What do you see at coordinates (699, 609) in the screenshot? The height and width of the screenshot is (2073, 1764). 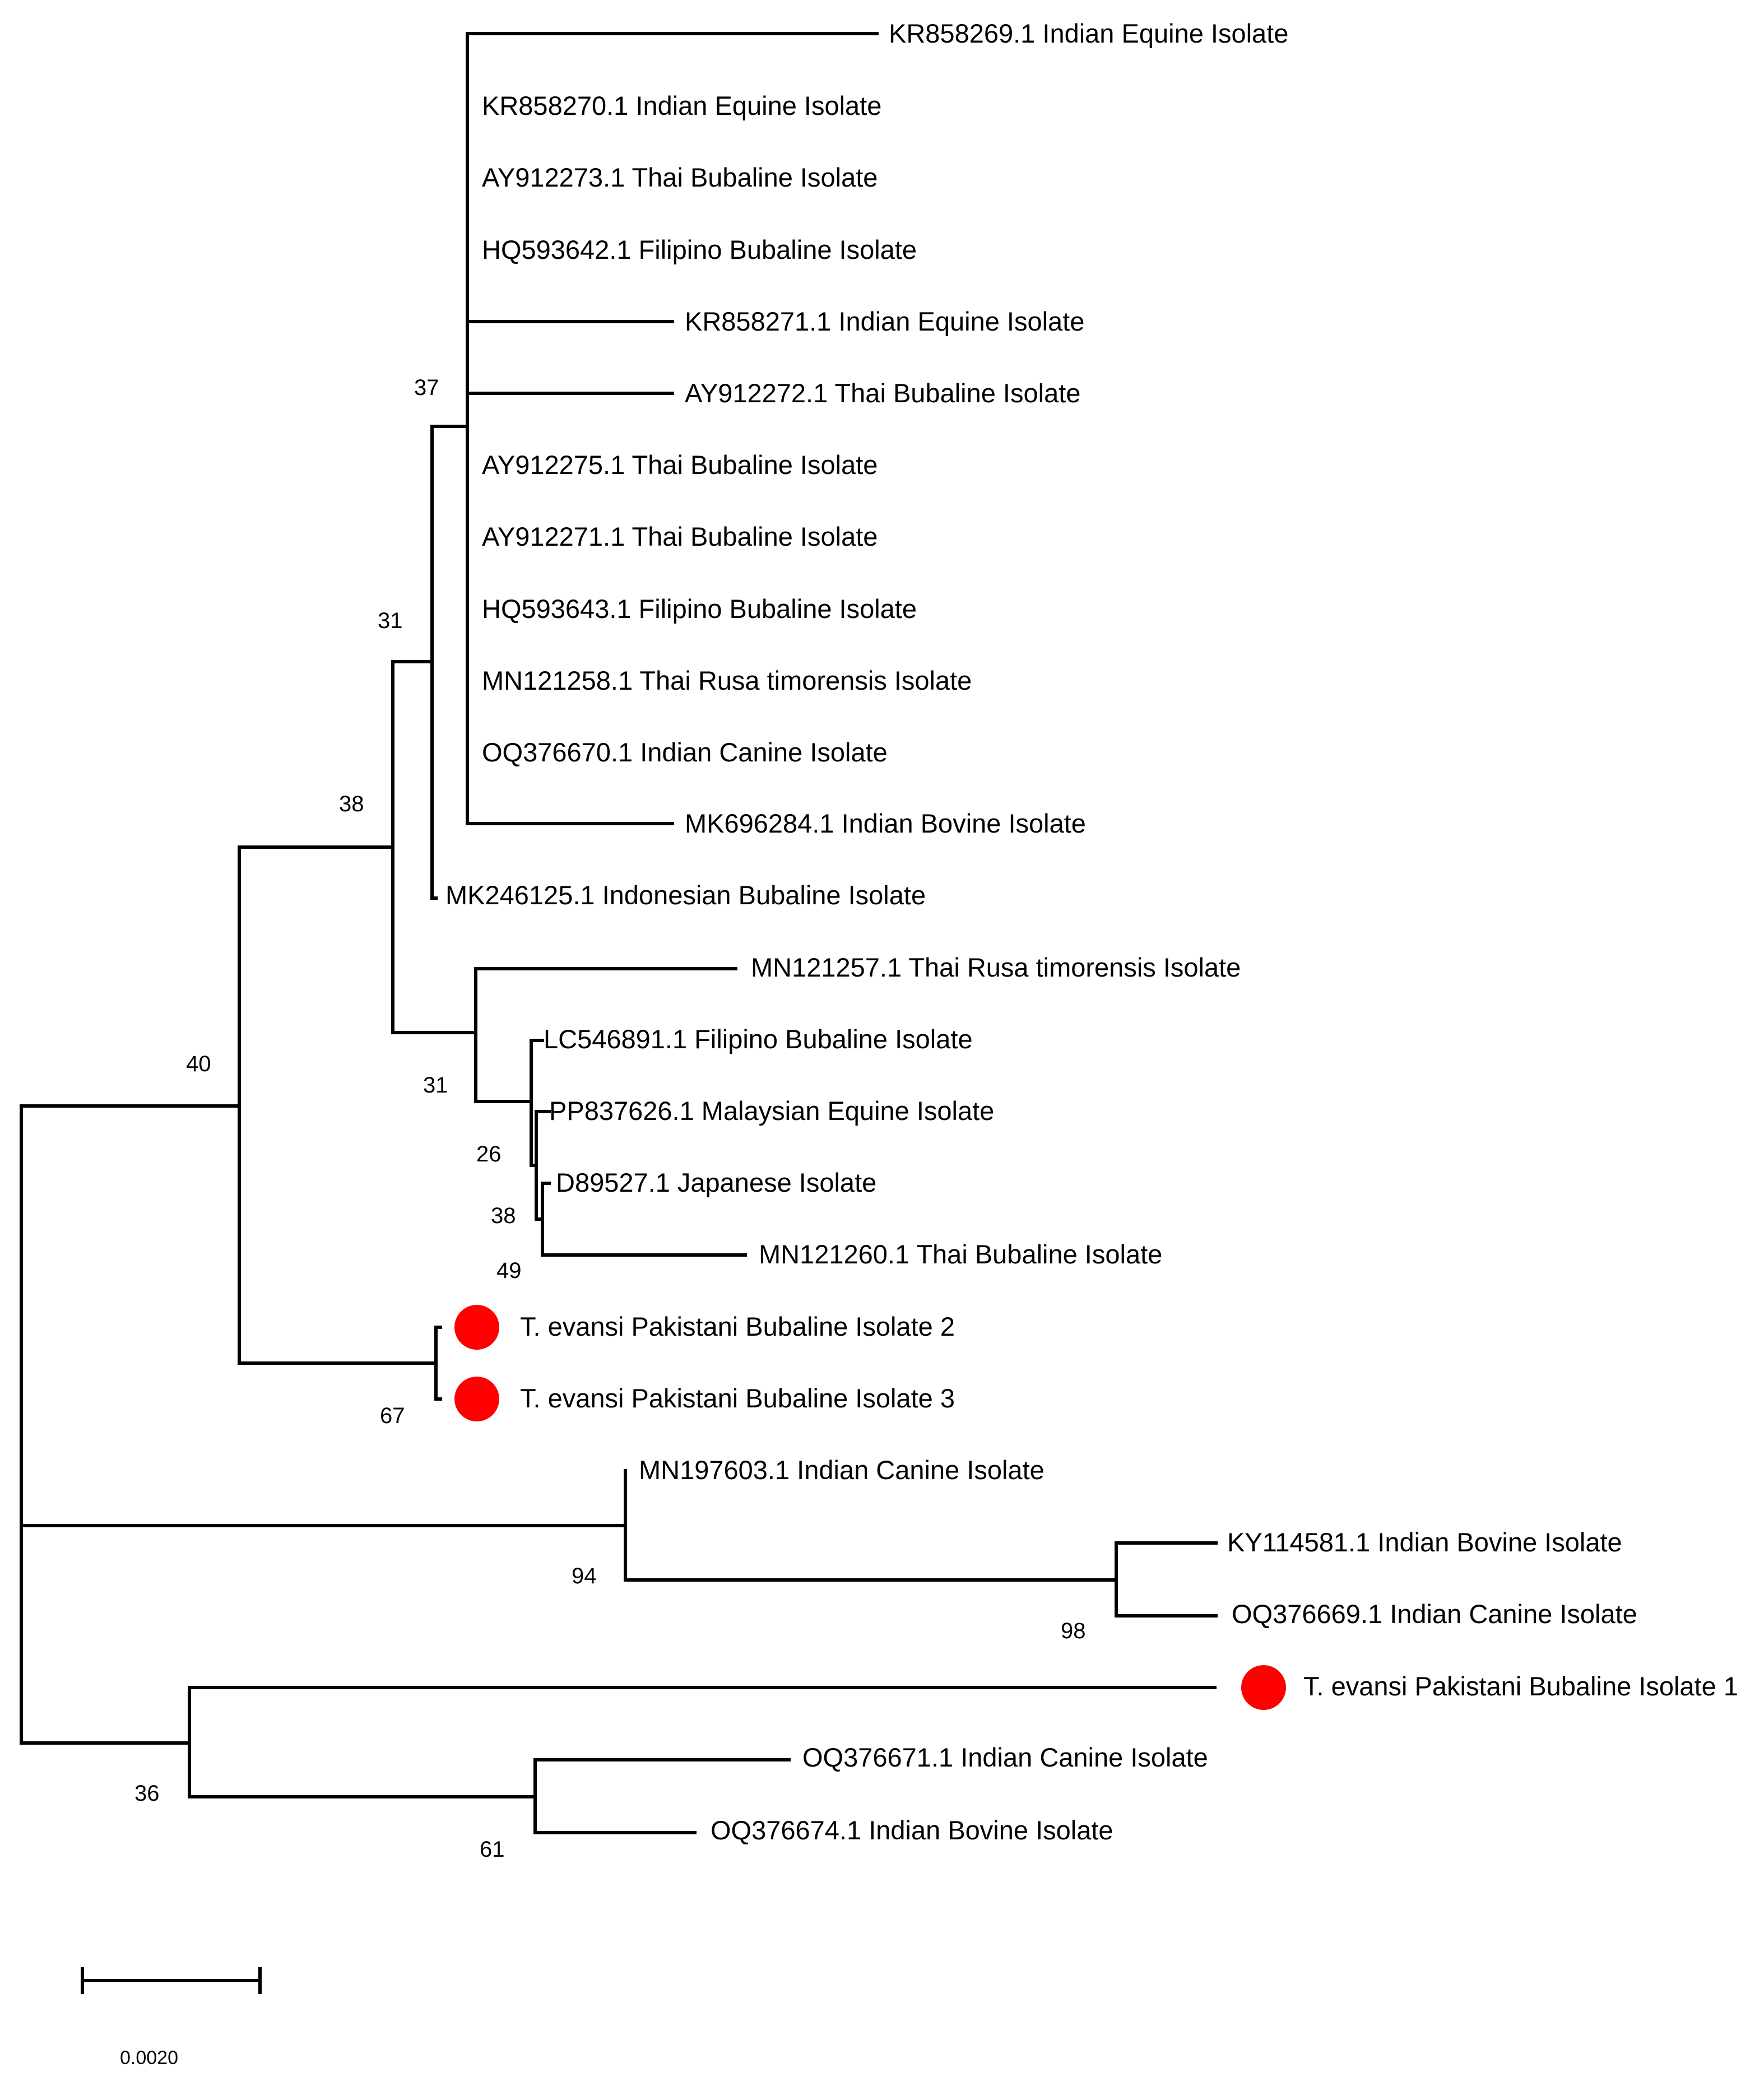 I see `leaf-label-HQ593643: HQ593643.1 Filipino Bubaline Isolate` at bounding box center [699, 609].